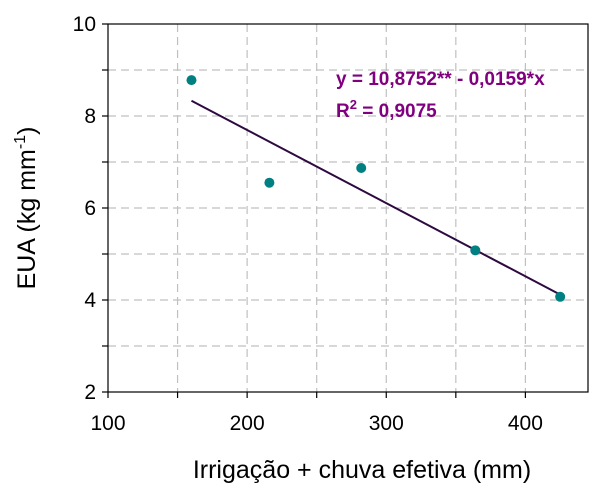 This screenshot has height=489, width=605. Describe the element at coordinates (27, 219) in the screenshot. I see `y-axis-title-main: EUA (kg mm` at that location.